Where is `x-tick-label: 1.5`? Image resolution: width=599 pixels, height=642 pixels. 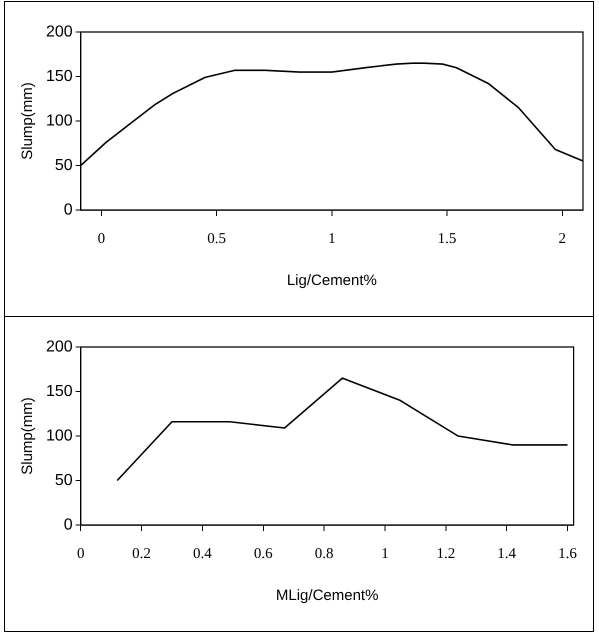 x-tick-label: 1.5 is located at coordinates (447, 238).